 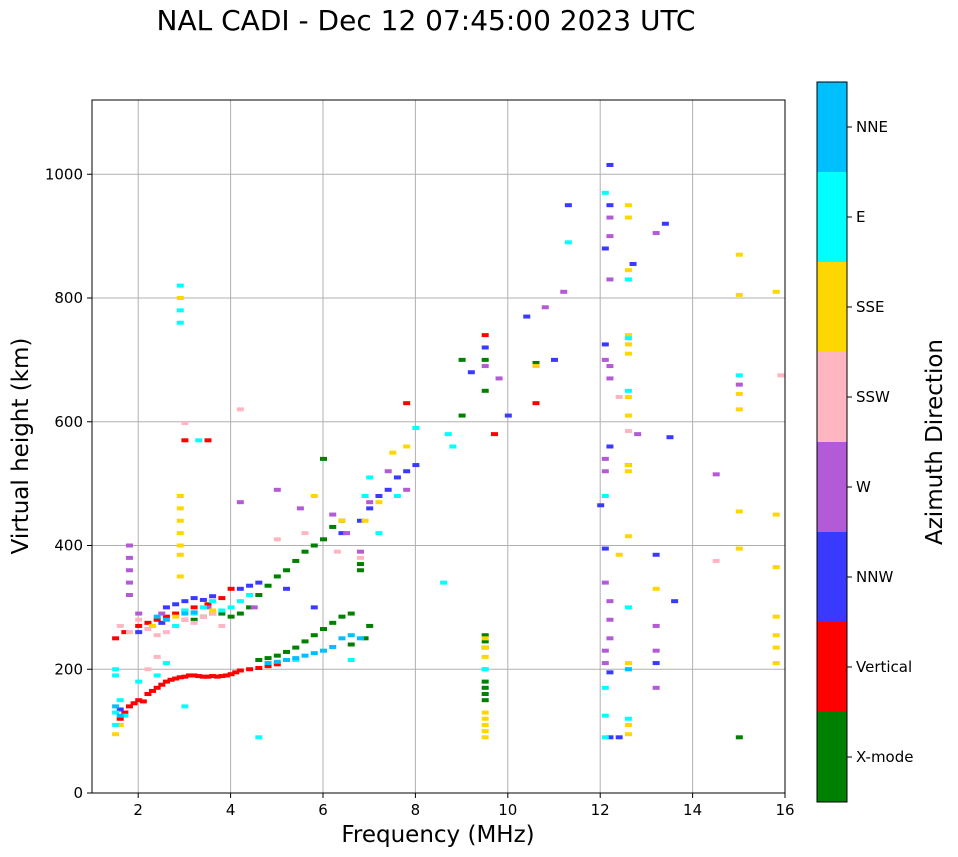 What do you see at coordinates (832, 487) in the screenshot?
I see `colorbar-segment` at bounding box center [832, 487].